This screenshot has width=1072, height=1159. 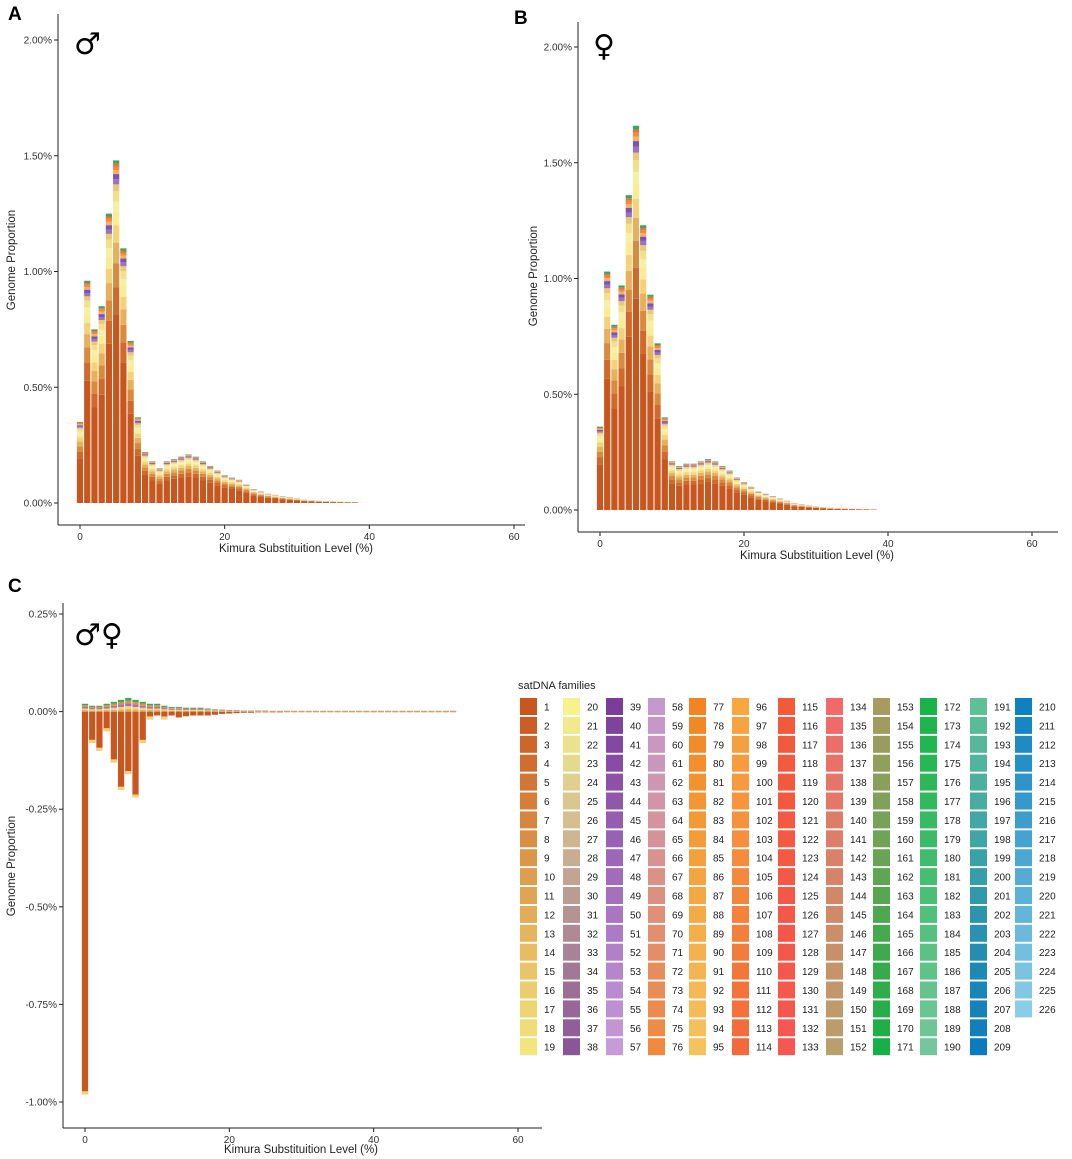 I want to click on legend-label: 214, so click(x=1047, y=783).